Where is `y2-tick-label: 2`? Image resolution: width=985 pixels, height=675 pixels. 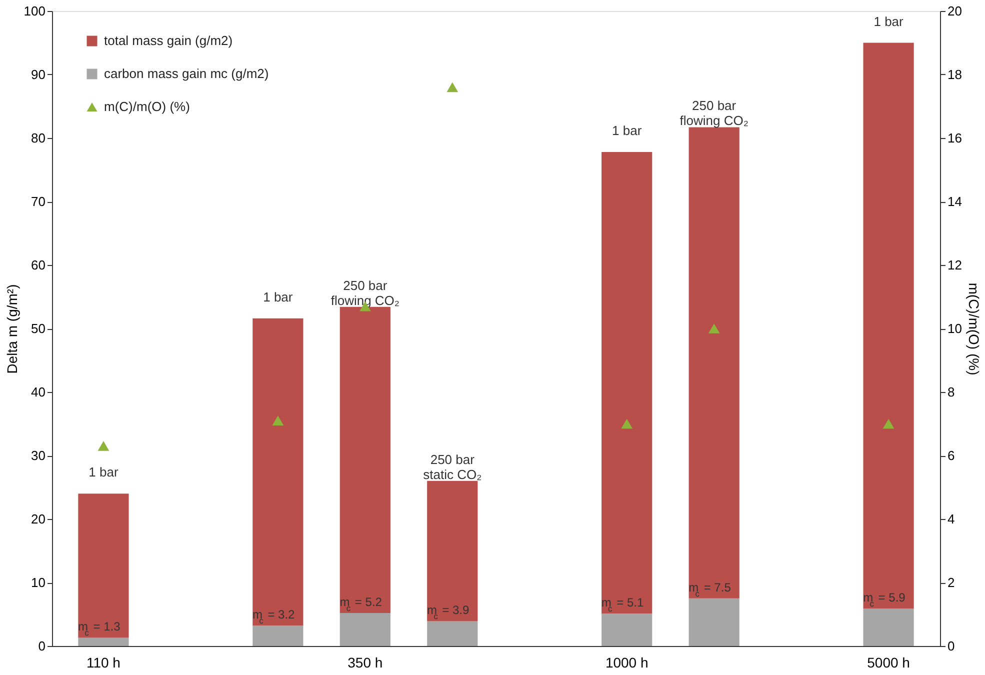 y2-tick-label: 2 is located at coordinates (951, 582).